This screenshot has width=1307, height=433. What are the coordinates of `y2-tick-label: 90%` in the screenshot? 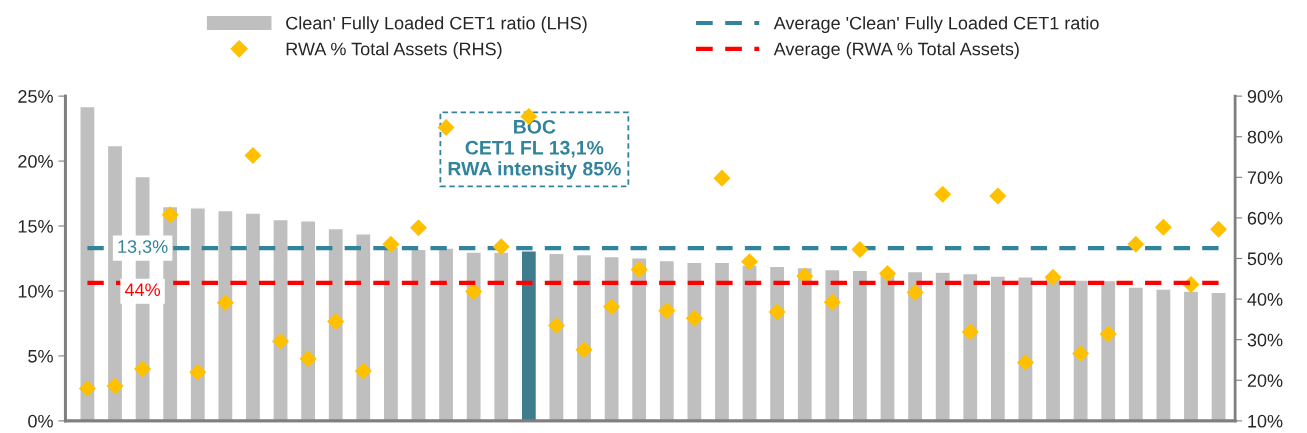 It's located at (1265, 96).